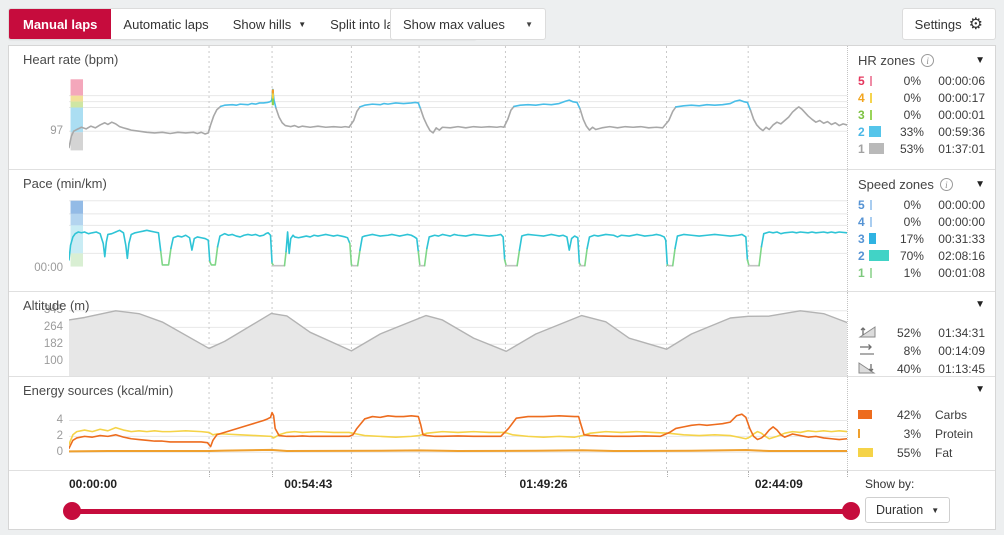  I want to click on zone-number: 2, so click(861, 131).